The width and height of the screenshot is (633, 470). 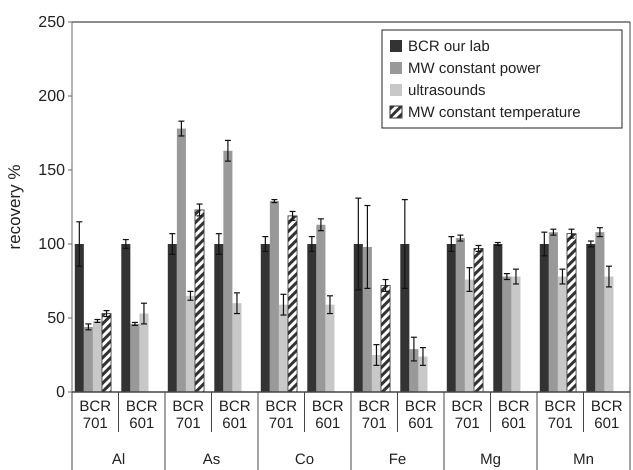 I want to click on y-tick-label: 0, so click(x=61, y=393).